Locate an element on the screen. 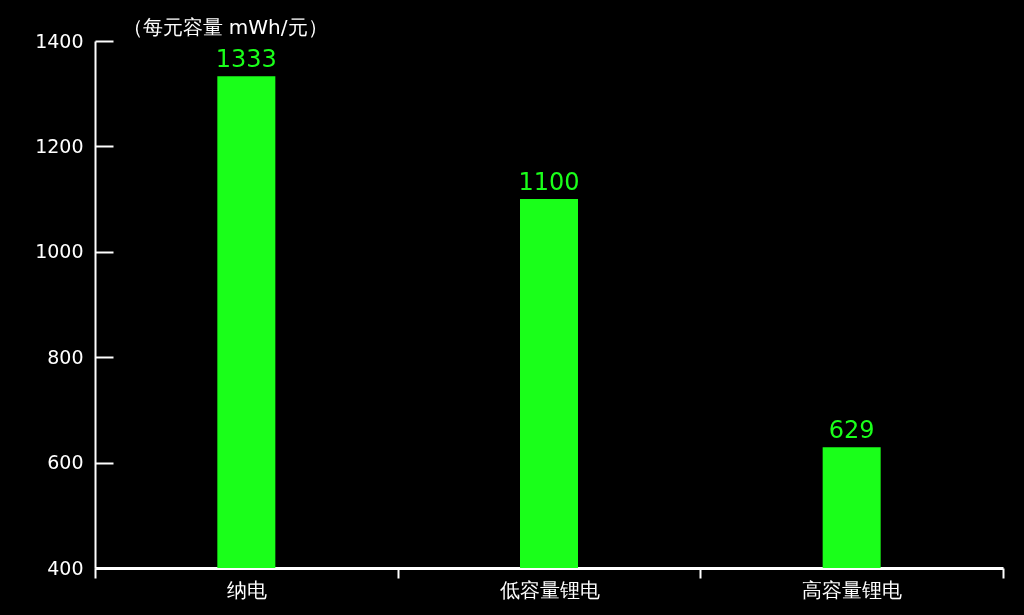  data-label: 629 is located at coordinates (851, 430).